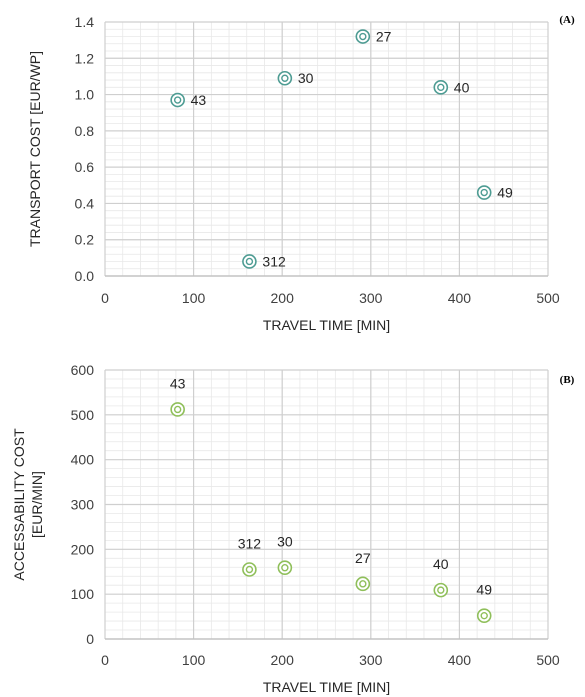  I want to click on y-tick-label: 0.8, so click(85, 131).